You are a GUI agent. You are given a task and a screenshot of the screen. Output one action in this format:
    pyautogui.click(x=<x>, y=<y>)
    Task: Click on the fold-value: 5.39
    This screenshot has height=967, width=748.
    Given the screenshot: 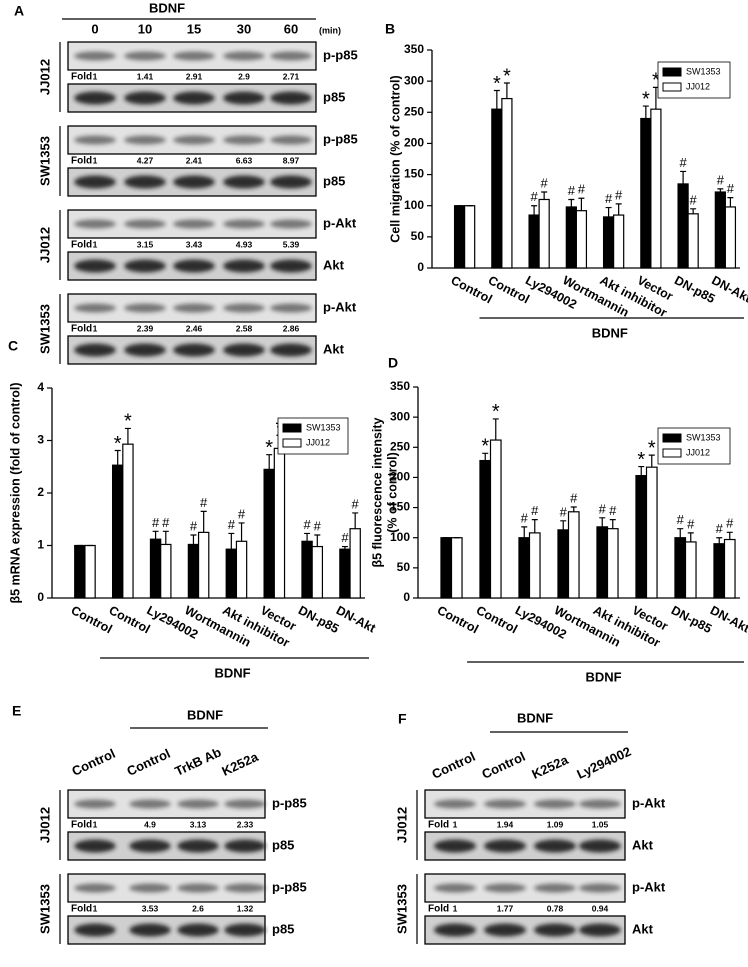 What is the action you would take?
    pyautogui.click(x=291, y=244)
    